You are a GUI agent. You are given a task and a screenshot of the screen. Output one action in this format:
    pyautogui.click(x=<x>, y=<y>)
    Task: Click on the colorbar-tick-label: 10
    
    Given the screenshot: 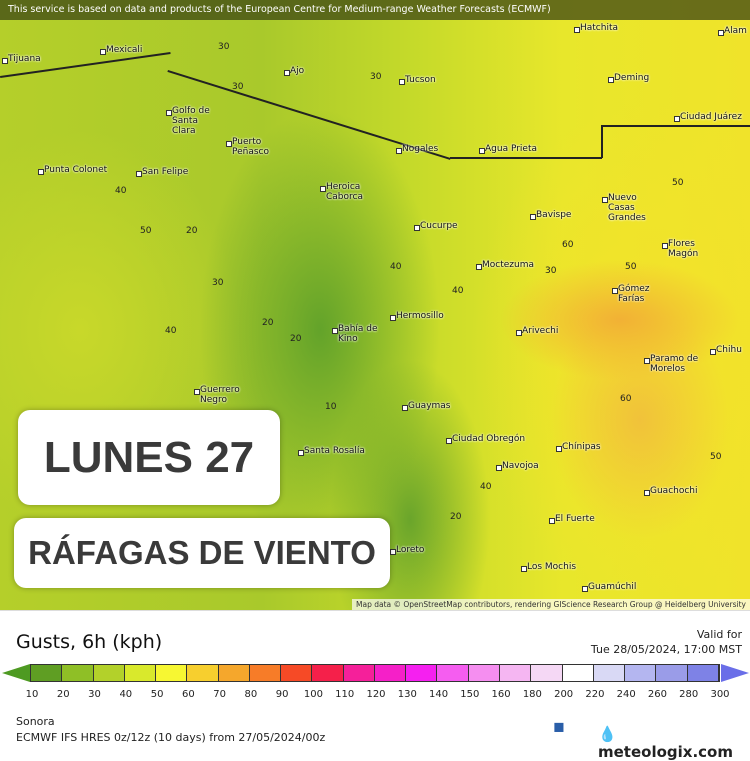 What is the action you would take?
    pyautogui.click(x=32, y=694)
    